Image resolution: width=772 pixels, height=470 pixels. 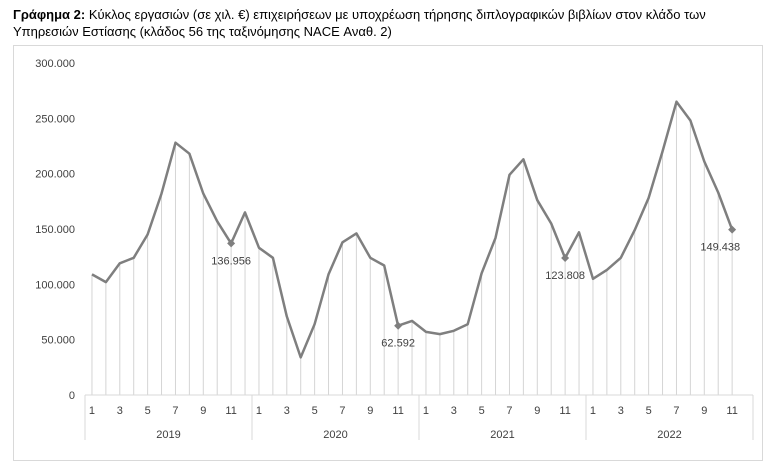 I want to click on year-label: 2019, so click(x=168, y=435).